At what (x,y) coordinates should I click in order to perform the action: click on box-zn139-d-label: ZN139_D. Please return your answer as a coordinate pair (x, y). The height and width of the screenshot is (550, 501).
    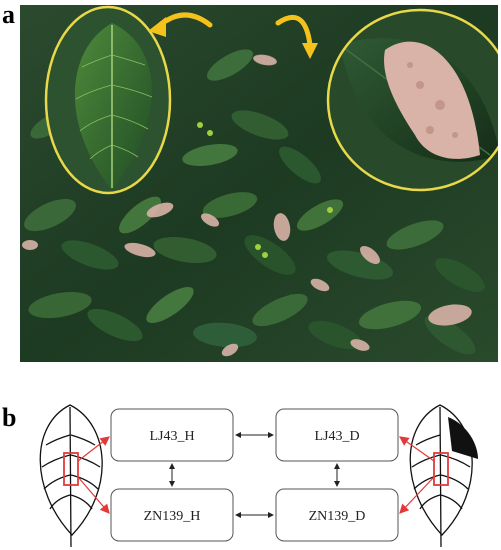
    Looking at the image, I should click on (337, 516).